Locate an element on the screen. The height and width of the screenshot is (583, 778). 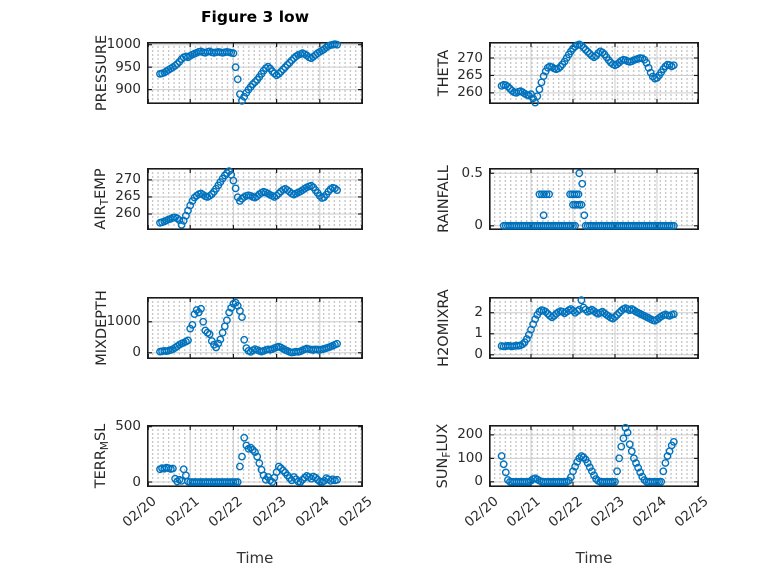
y-axis-label-mixdepth: MIXDEPTH is located at coordinates (102, 328).